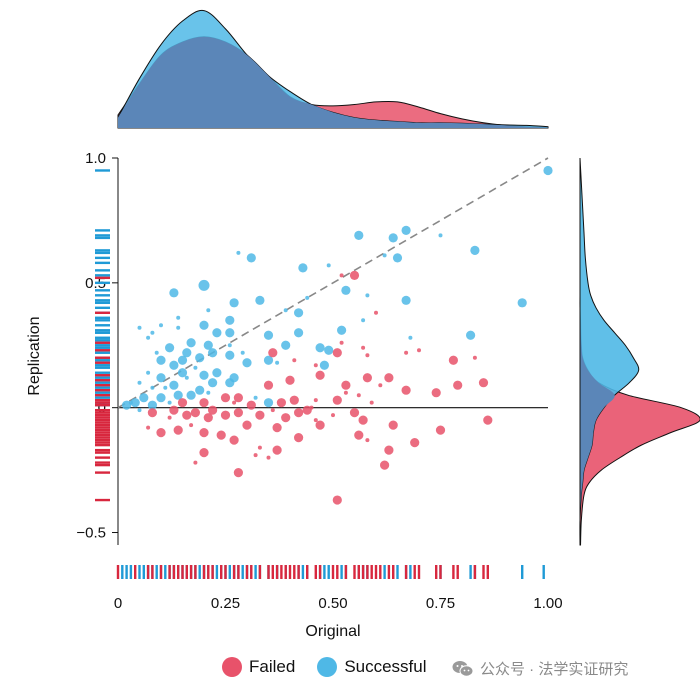 Image resolution: width=700 pixels, height=695 pixels. What do you see at coordinates (225, 603) in the screenshot?
I see `x-tick-label: 0.25` at bounding box center [225, 603].